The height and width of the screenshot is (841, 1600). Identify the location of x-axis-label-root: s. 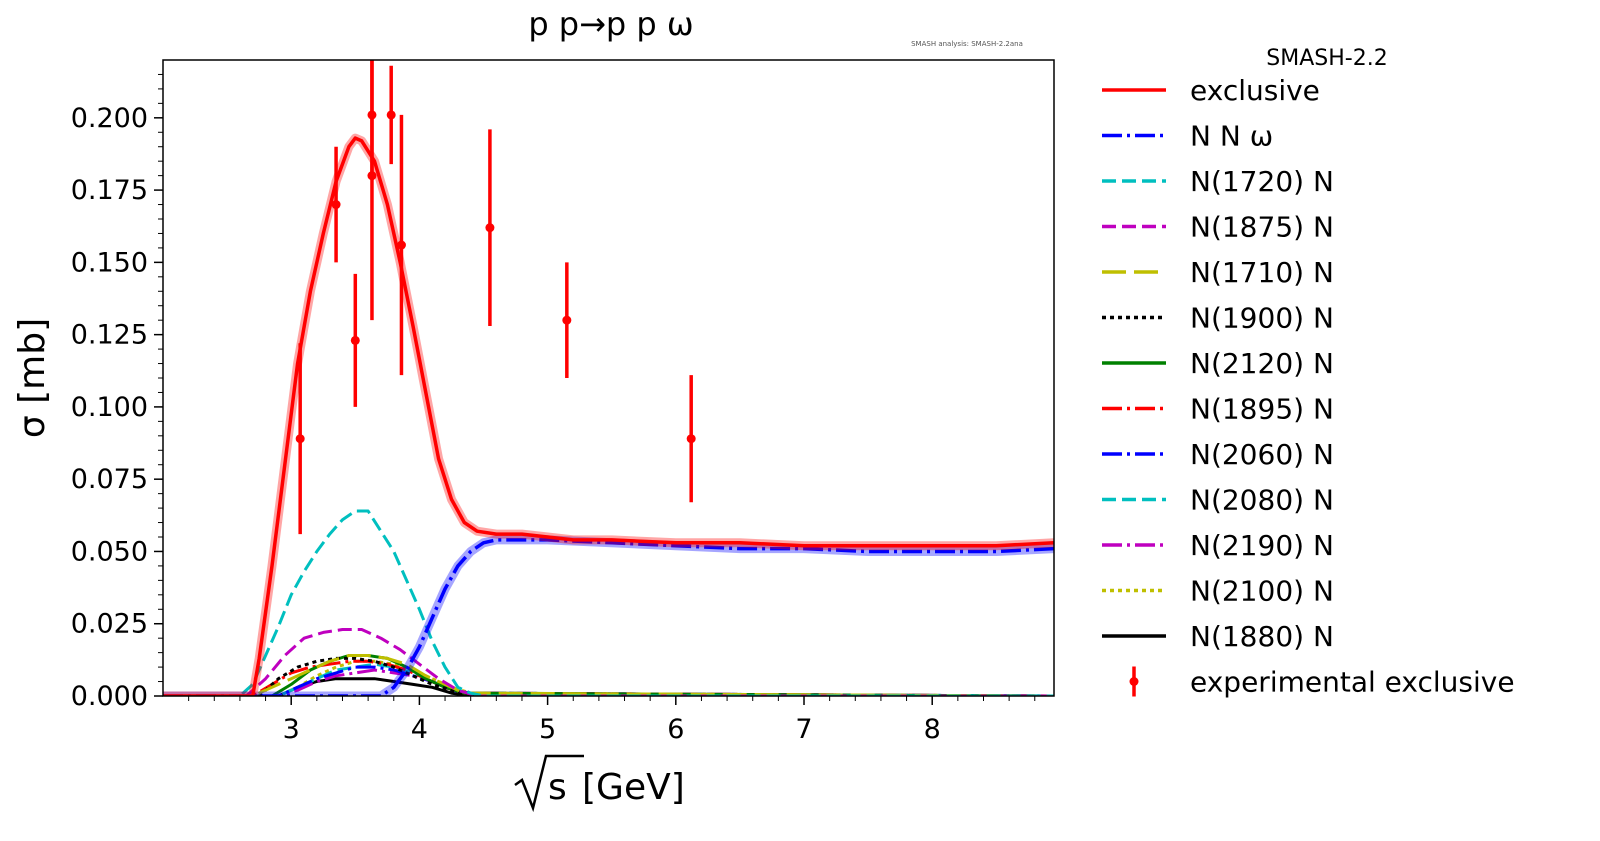
(557, 787).